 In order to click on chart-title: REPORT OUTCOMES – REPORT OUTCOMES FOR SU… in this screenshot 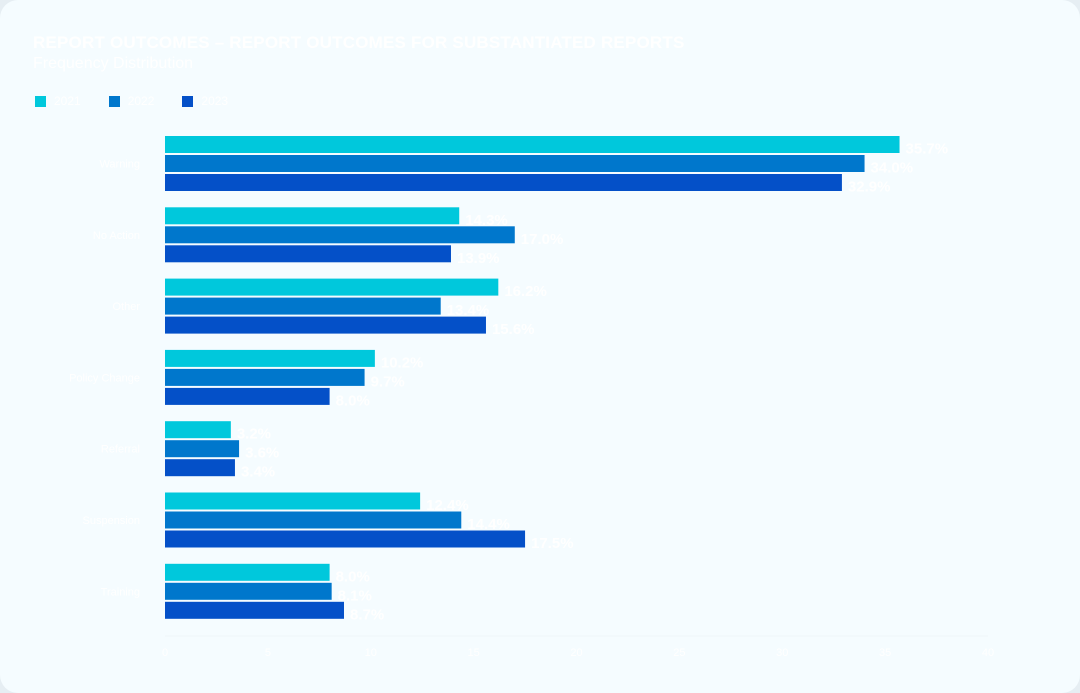, I will do `click(359, 42)`.